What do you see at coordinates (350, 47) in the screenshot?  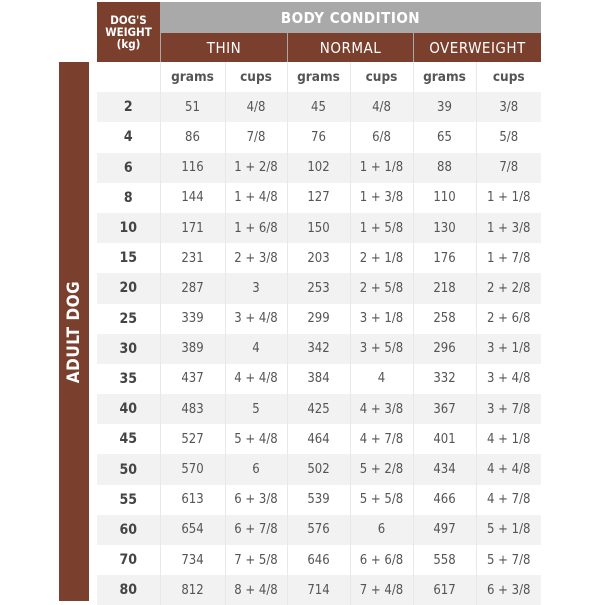 I see `condition-normal-header: NORMAL` at bounding box center [350, 47].